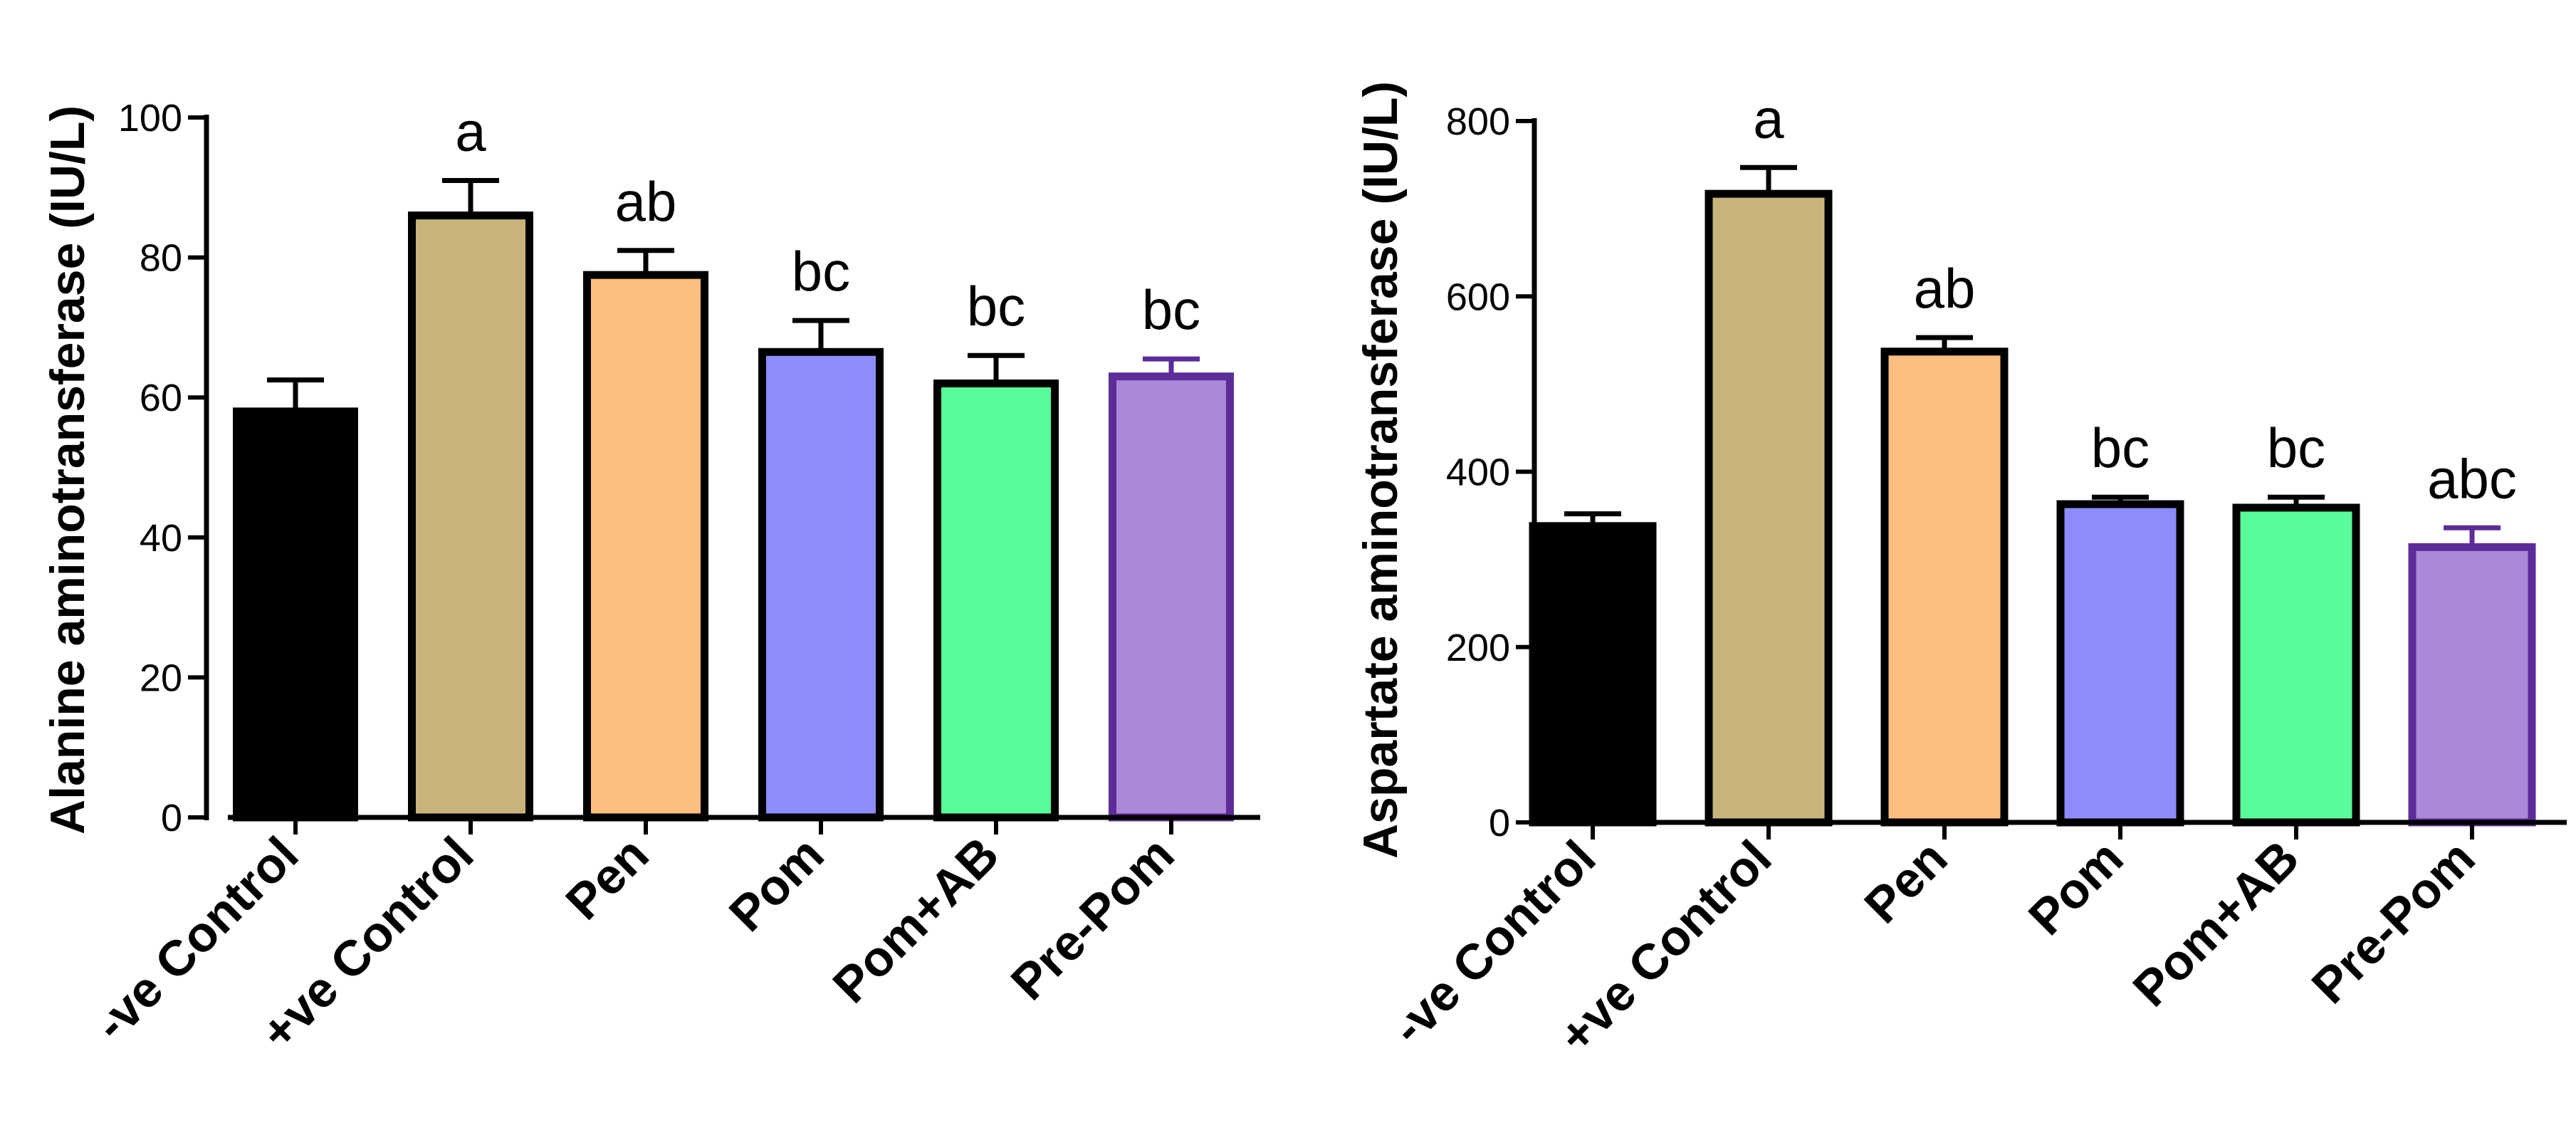 Image resolution: width=2576 pixels, height=1125 pixels. Describe the element at coordinates (150, 118) in the screenshot. I see `alt-y-tick-label: 100` at that location.